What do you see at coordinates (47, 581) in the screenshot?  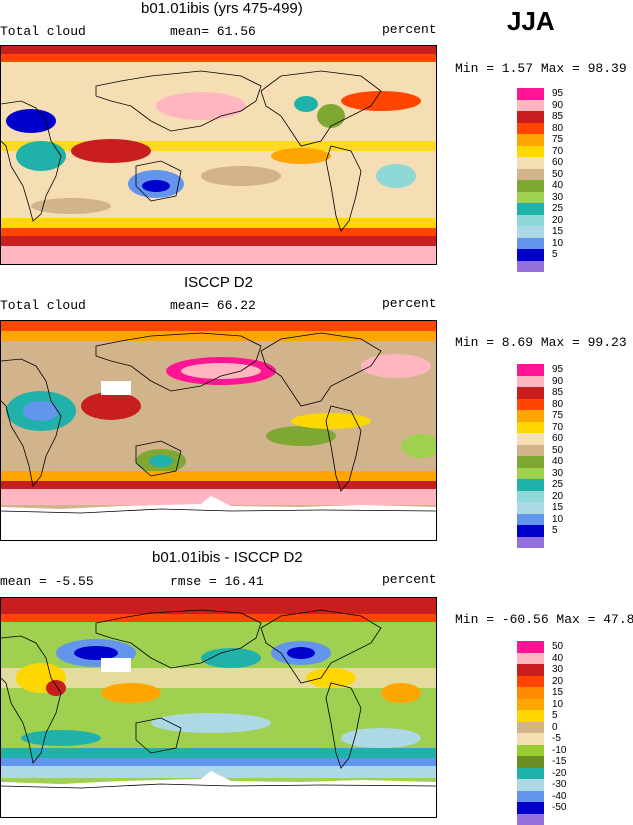 I see `panel-3-mean-label: mean = -5.55` at bounding box center [47, 581].